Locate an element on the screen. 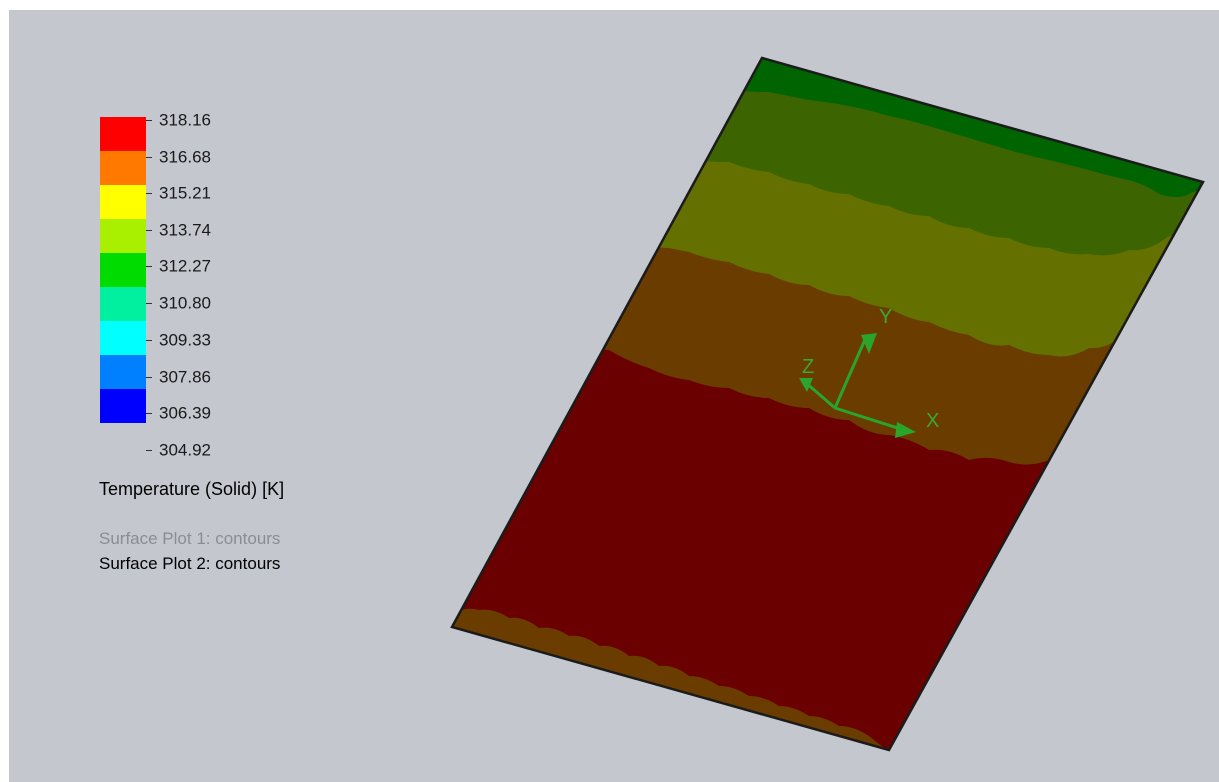  z-axis-line is located at coordinates (820, 395).